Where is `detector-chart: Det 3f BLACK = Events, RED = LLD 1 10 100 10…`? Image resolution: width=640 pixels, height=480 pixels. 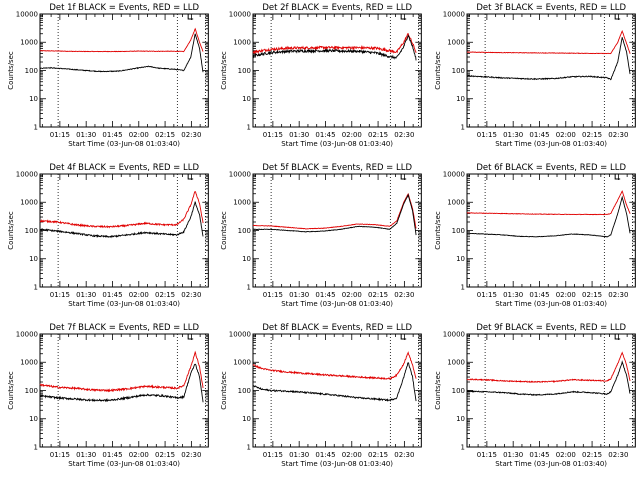
detector-chart: Det 3f BLACK = Events, RED = LLD 1 10 100 10… is located at coordinates (535, 75).